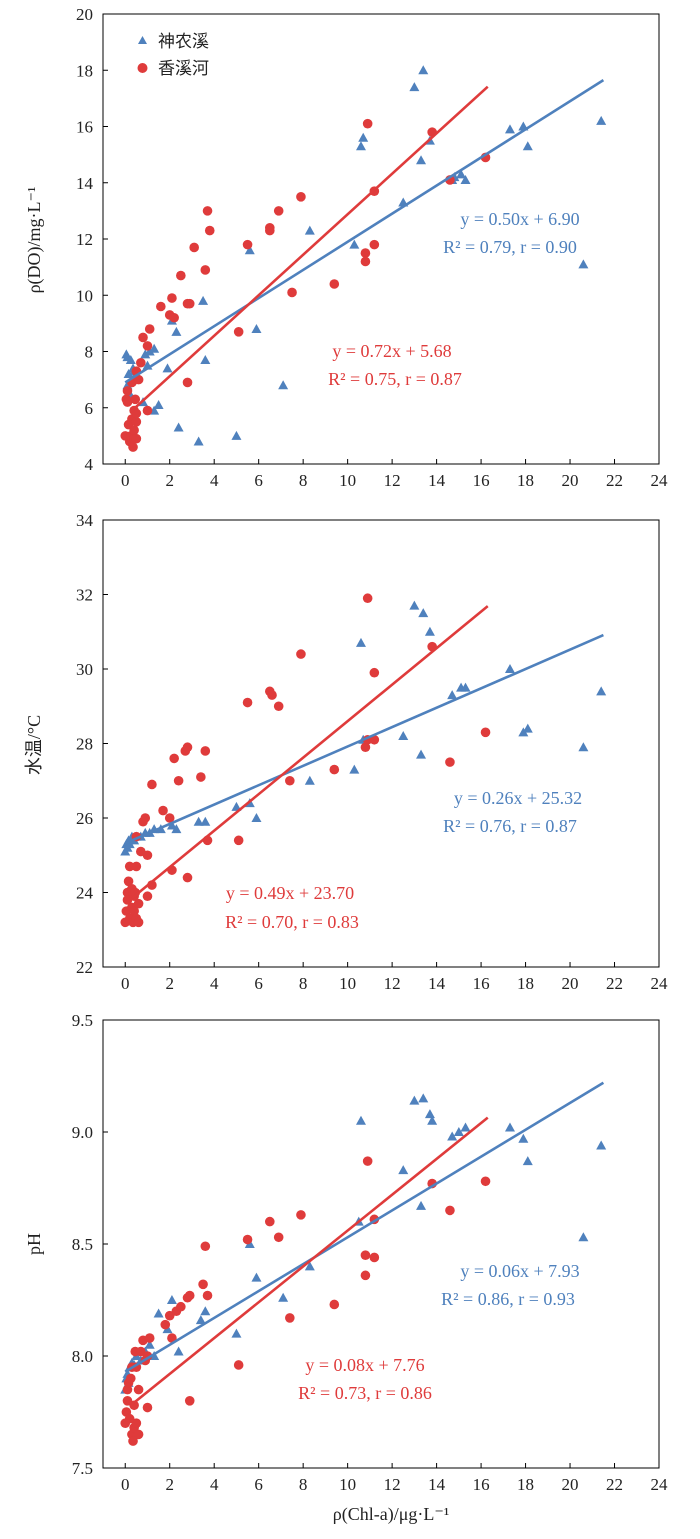 The width and height of the screenshot is (700, 1539). What do you see at coordinates (125, 983) in the screenshot?
I see `x-tick-label: 0` at bounding box center [125, 983].